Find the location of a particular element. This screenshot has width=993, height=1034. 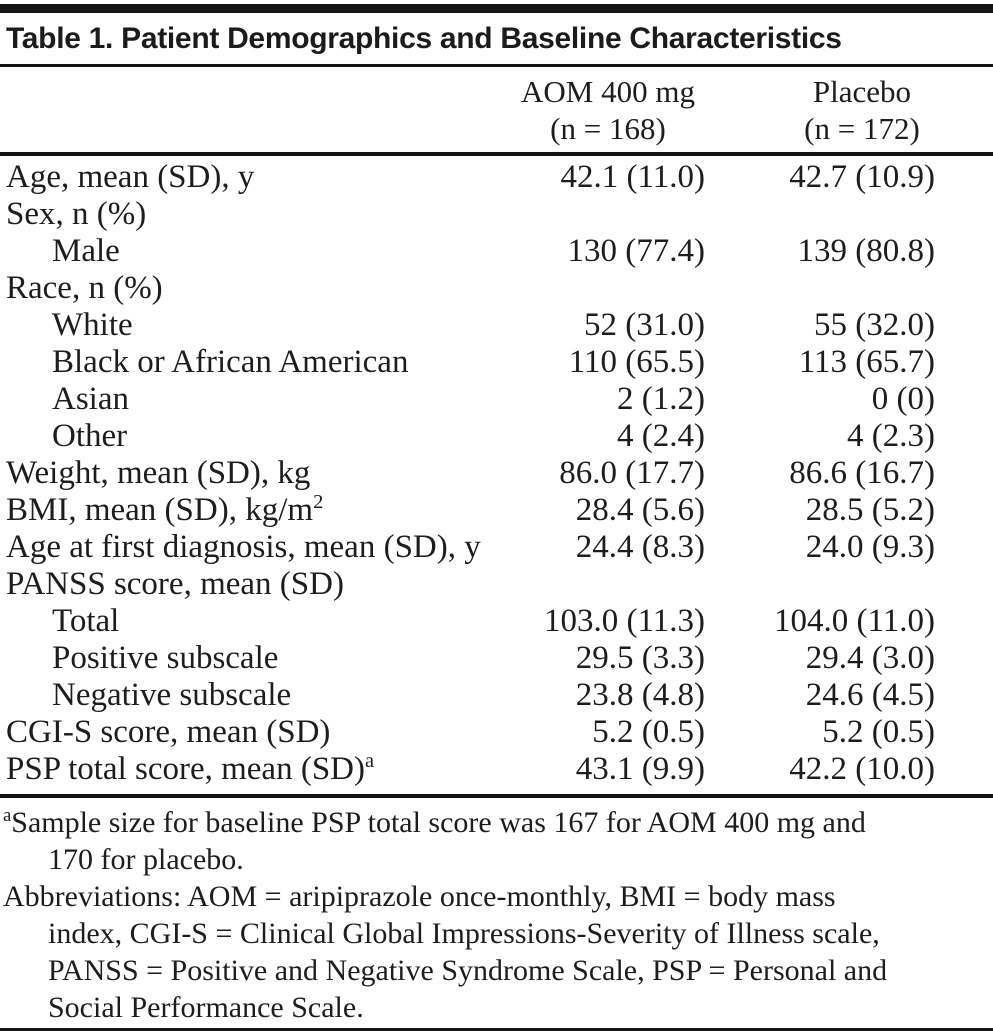

row-label: Age, mean (SD), y is located at coordinates (242, 177).